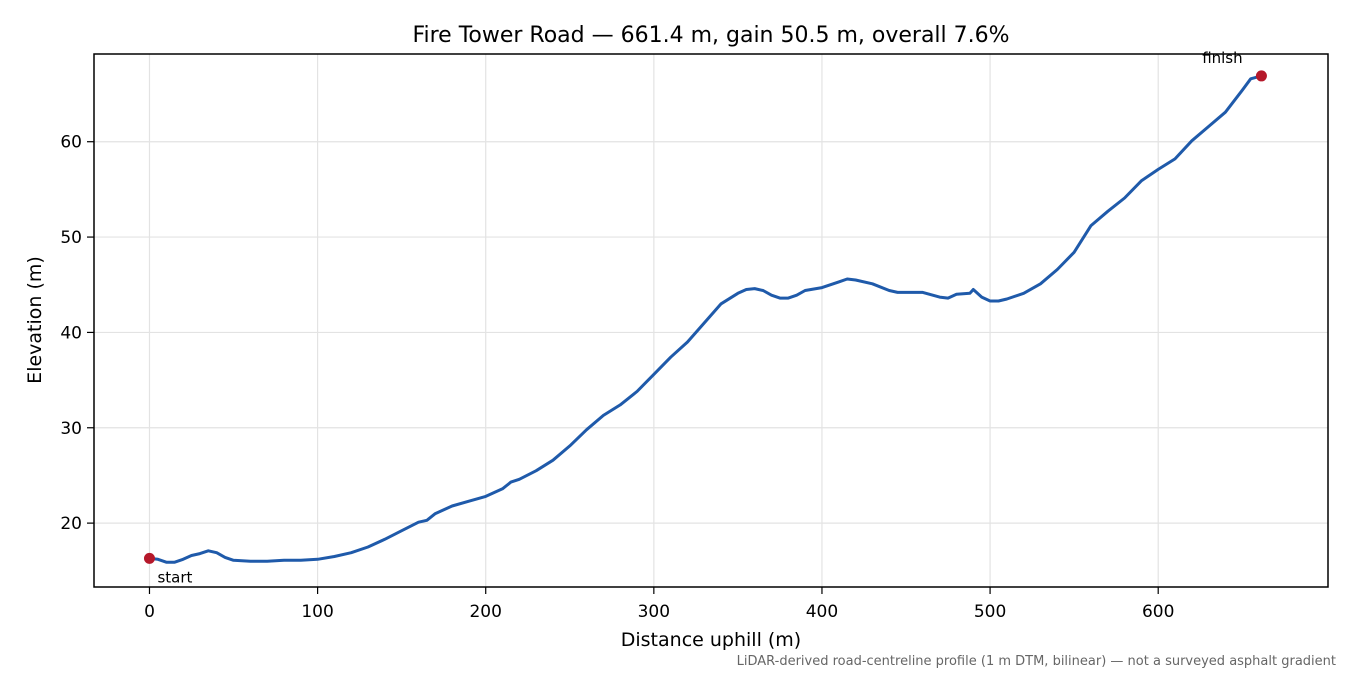  Describe the element at coordinates (1222, 58) in the screenshot. I see `finish-label: finish` at that location.